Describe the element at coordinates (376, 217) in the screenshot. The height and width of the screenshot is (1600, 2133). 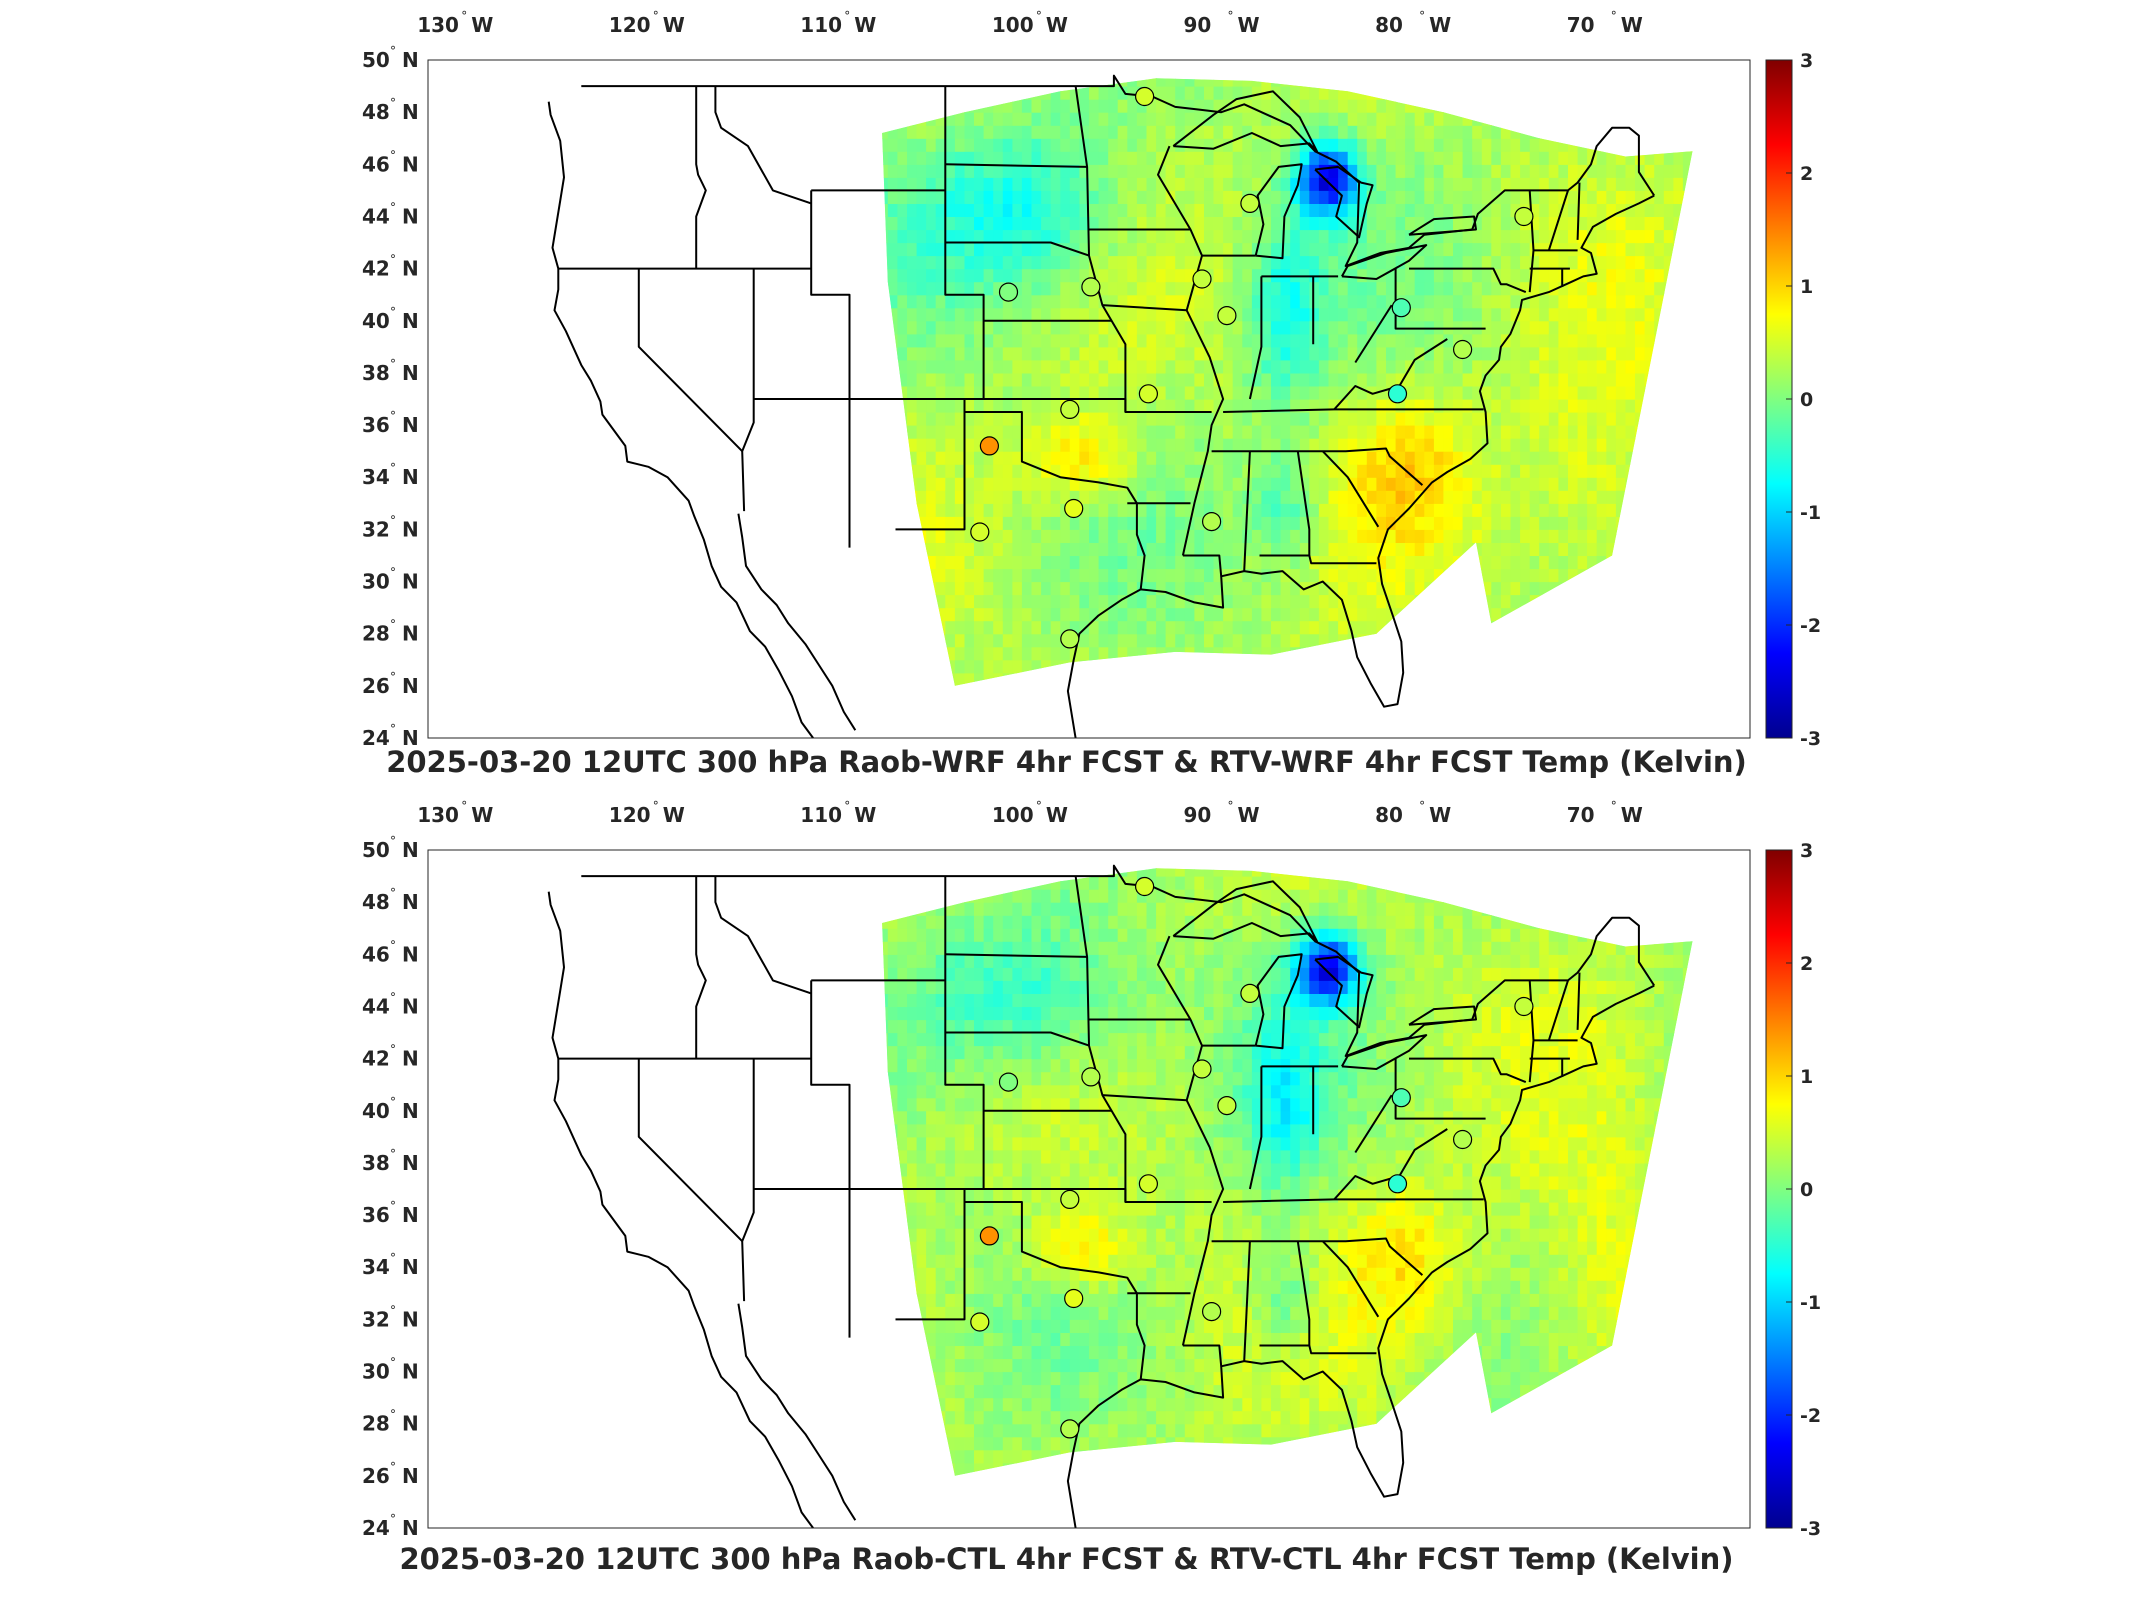
I see `lat-tick-label: 44` at that location.